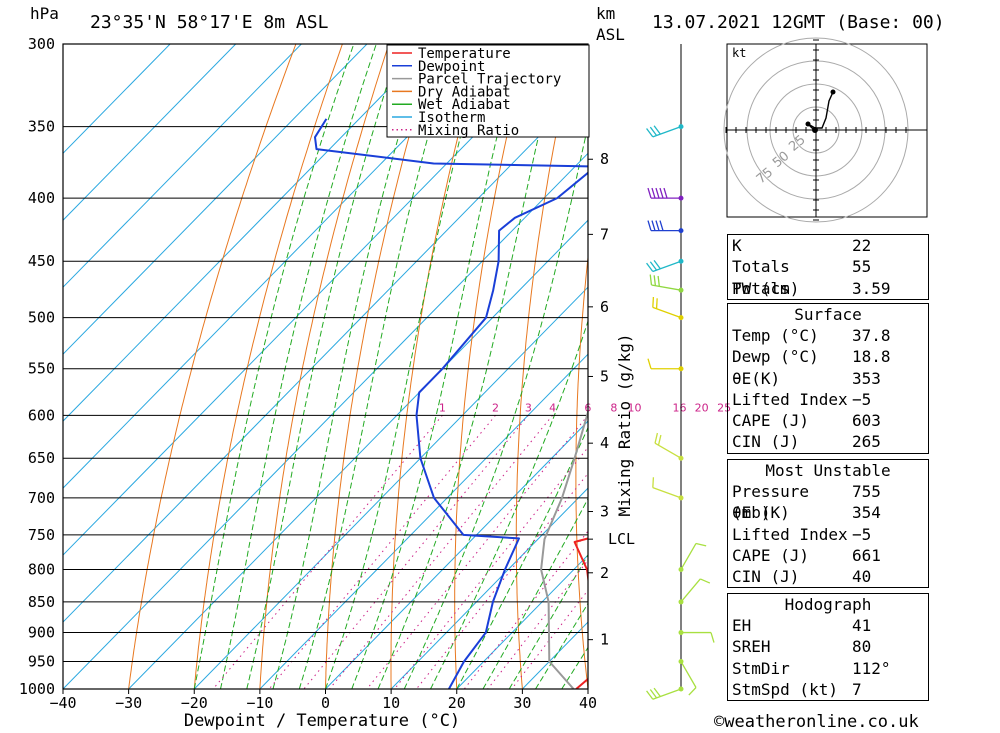 The width and height of the screenshot is (1000, 733). I want to click on x-tick-label: 30, so click(522, 703).